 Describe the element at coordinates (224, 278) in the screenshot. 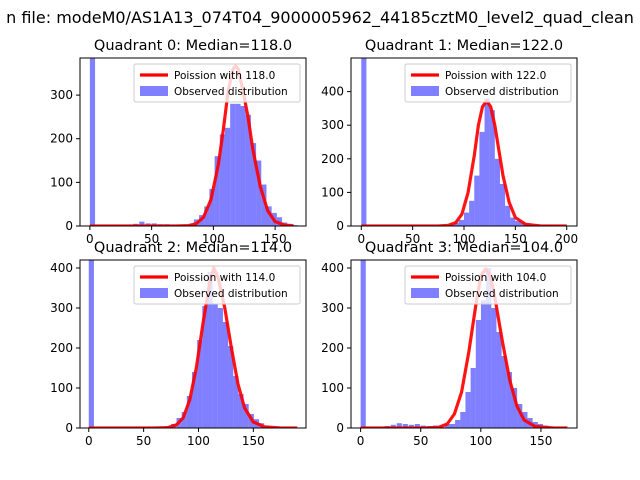

I see `legend-label-poisson: Poission with 114.0` at that location.